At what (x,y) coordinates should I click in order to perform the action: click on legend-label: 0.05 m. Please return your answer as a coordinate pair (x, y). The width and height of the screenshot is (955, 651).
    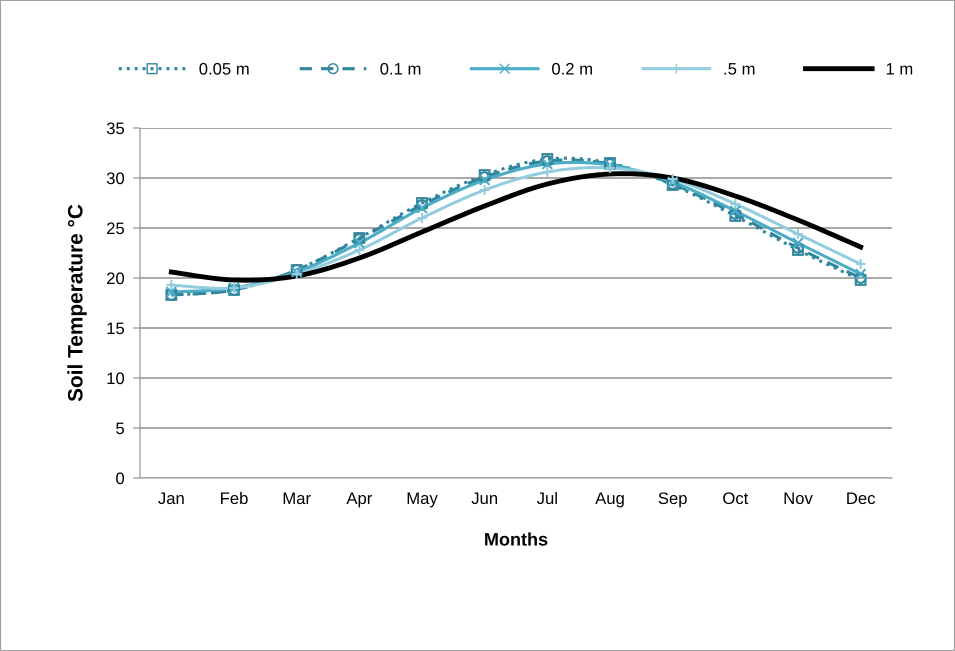
    Looking at the image, I should click on (224, 68).